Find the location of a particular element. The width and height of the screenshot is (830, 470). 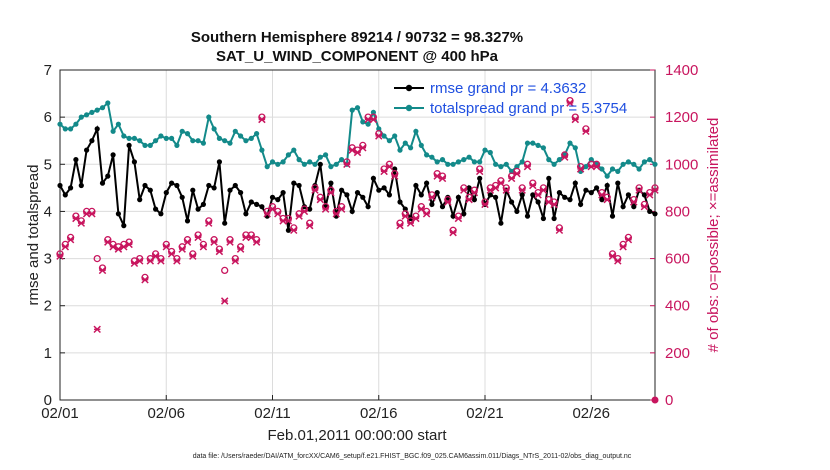

y-left-tick-label: 6 is located at coordinates (48, 117).